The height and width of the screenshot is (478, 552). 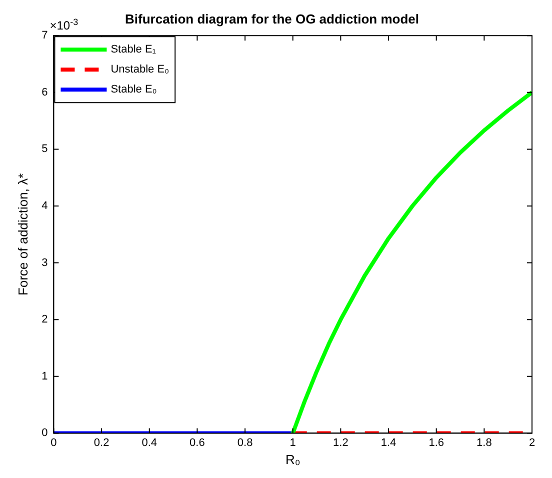 What do you see at coordinates (45, 320) in the screenshot?
I see `y-tick-label: 2` at bounding box center [45, 320].